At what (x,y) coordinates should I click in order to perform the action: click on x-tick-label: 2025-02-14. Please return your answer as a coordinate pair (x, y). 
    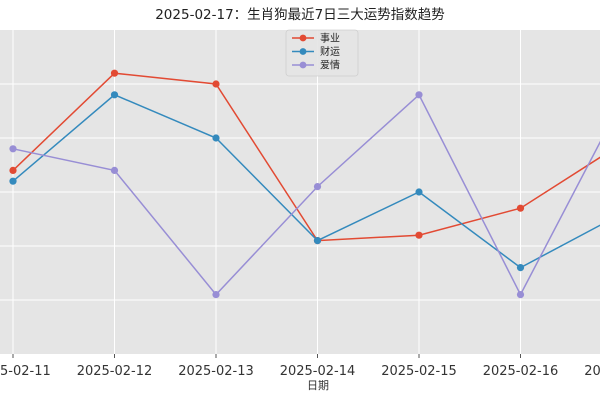
    Looking at the image, I should click on (318, 371).